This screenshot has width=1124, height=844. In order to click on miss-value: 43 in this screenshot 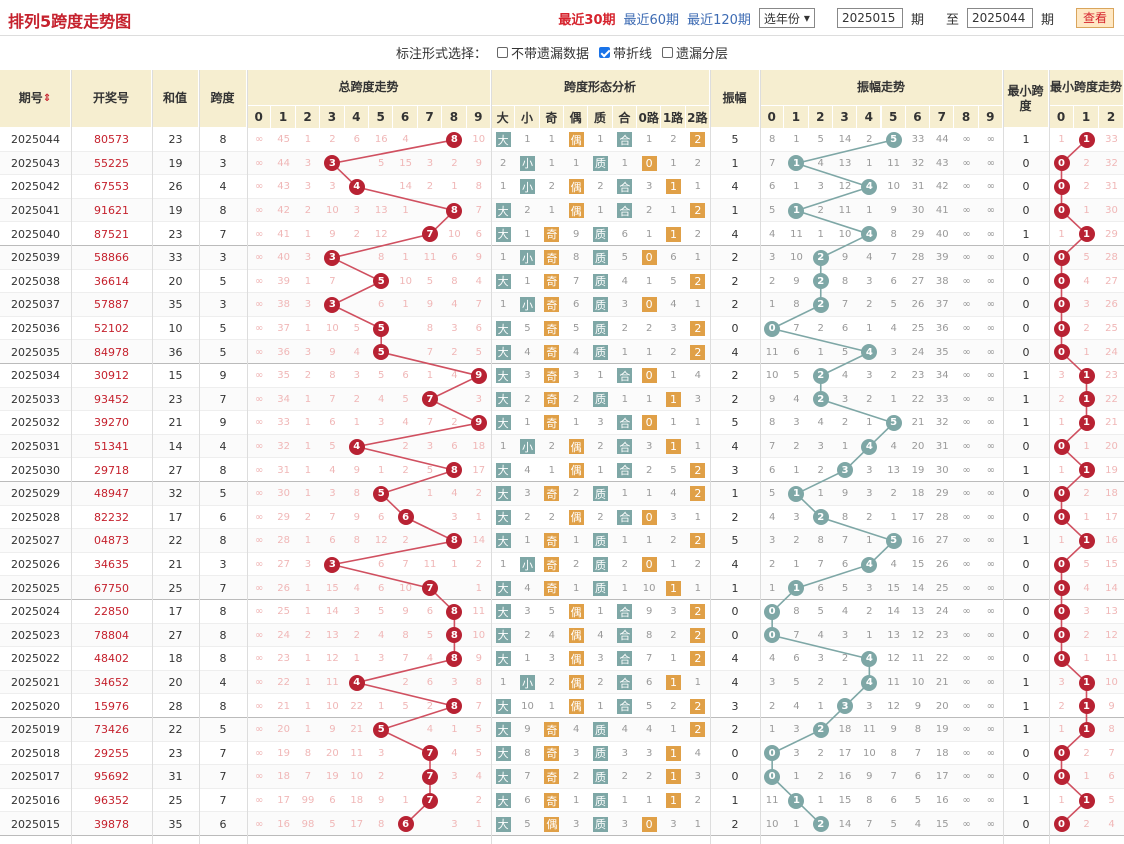, I will do `click(942, 163)`.